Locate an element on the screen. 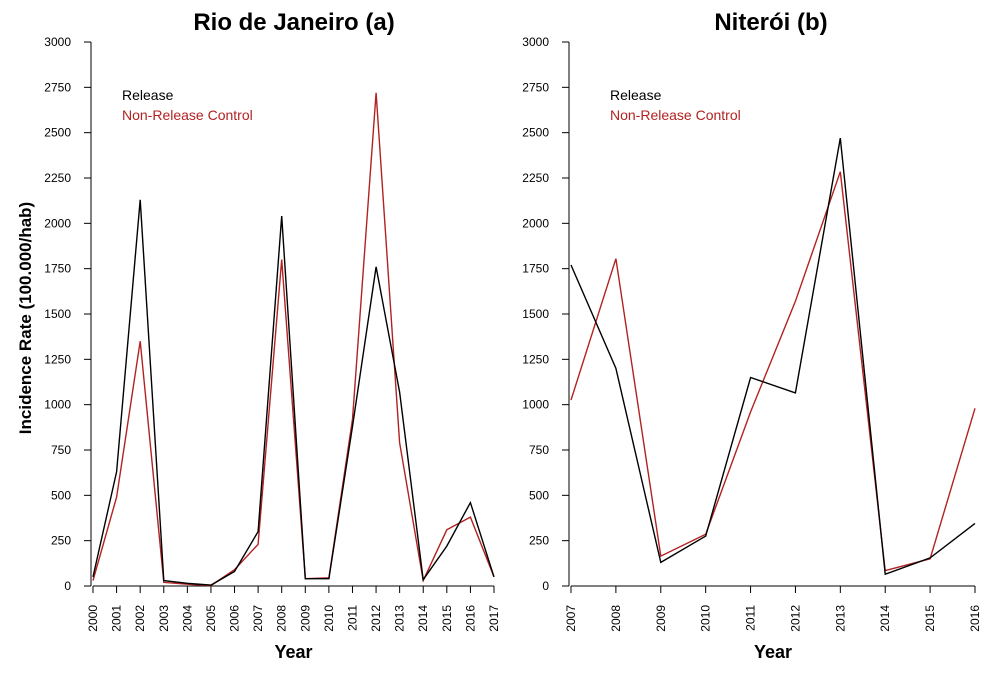  x-tick-label: 2001 is located at coordinates (117, 618).